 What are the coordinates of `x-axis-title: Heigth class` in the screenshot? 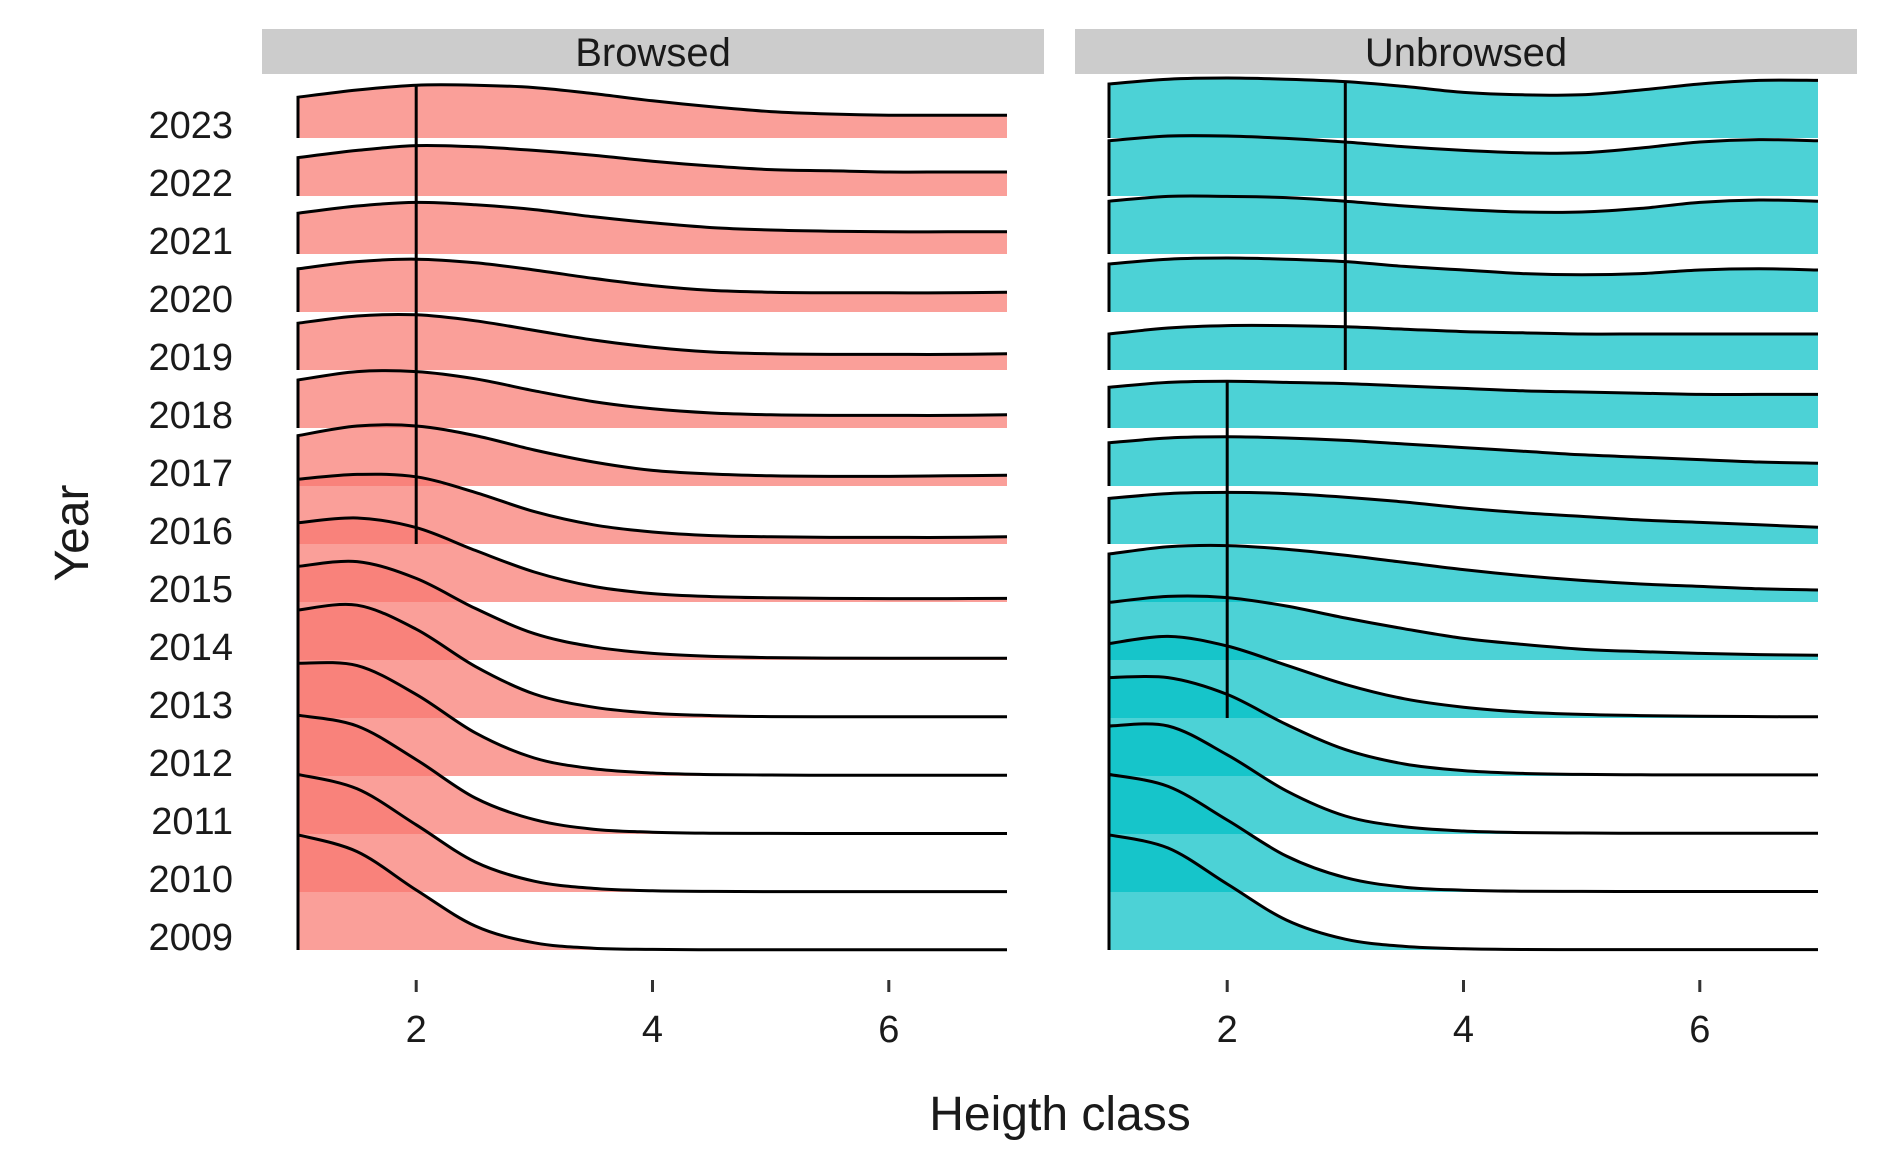 It's located at (1059, 1114).